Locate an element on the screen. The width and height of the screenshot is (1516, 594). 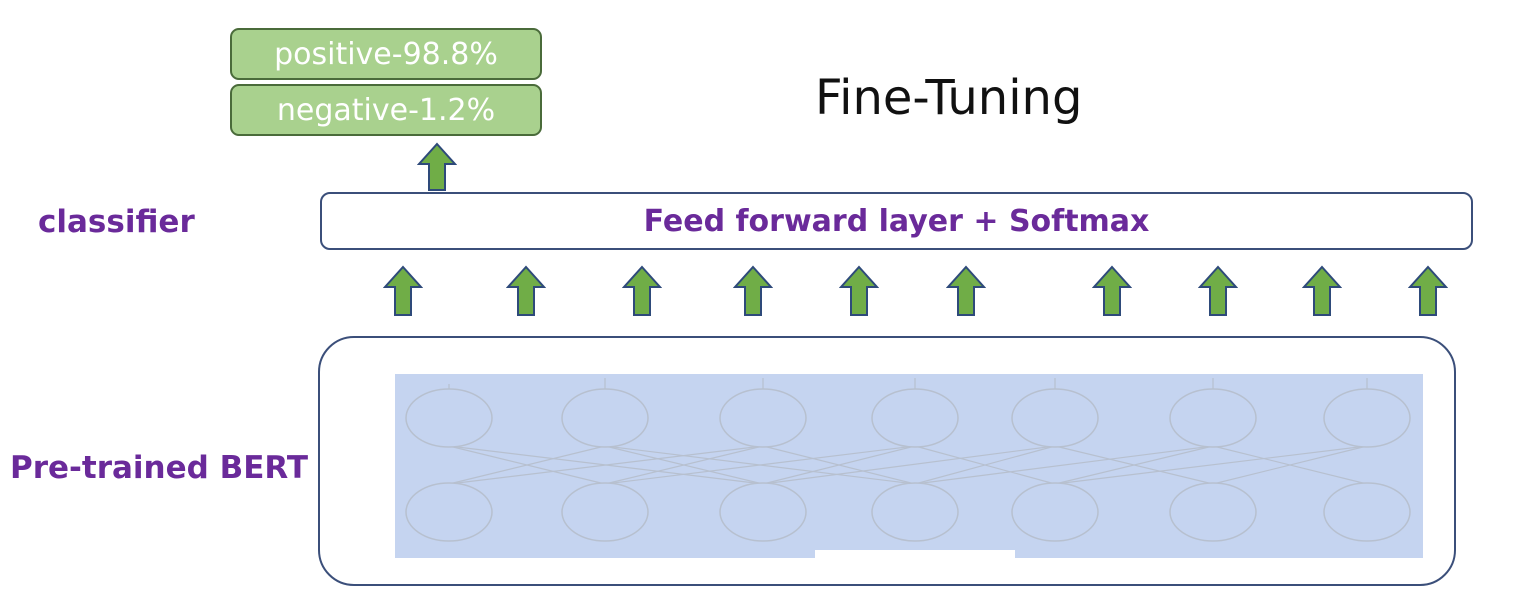
classifier-box: Feed forward layer + Softmax is located at coordinates (896, 221).